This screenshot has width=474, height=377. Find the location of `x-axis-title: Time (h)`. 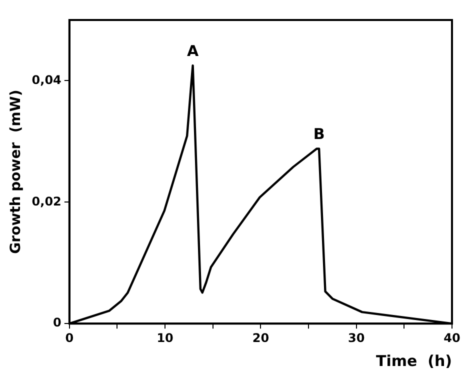

x-axis-title: Time (h) is located at coordinates (414, 361).